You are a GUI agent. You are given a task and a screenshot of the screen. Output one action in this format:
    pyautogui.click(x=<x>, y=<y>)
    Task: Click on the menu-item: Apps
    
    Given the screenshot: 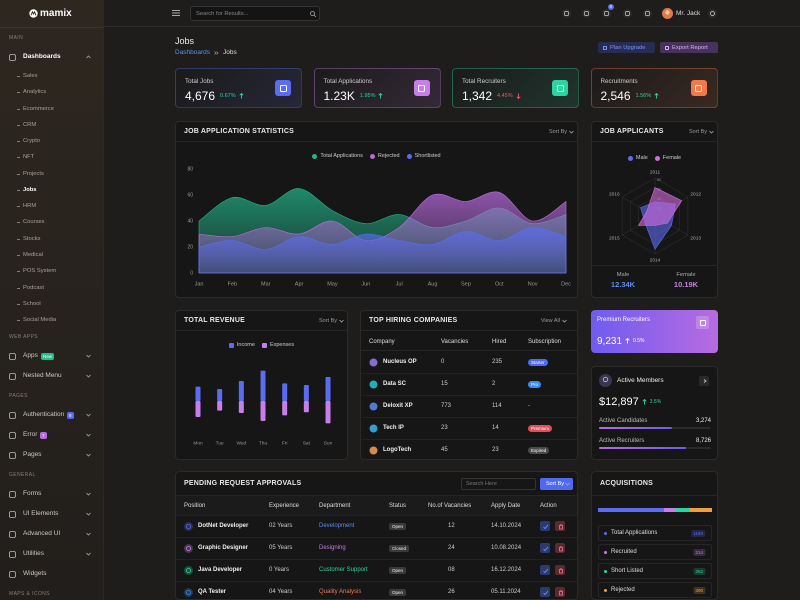 What is the action you would take?
    pyautogui.click(x=30, y=356)
    